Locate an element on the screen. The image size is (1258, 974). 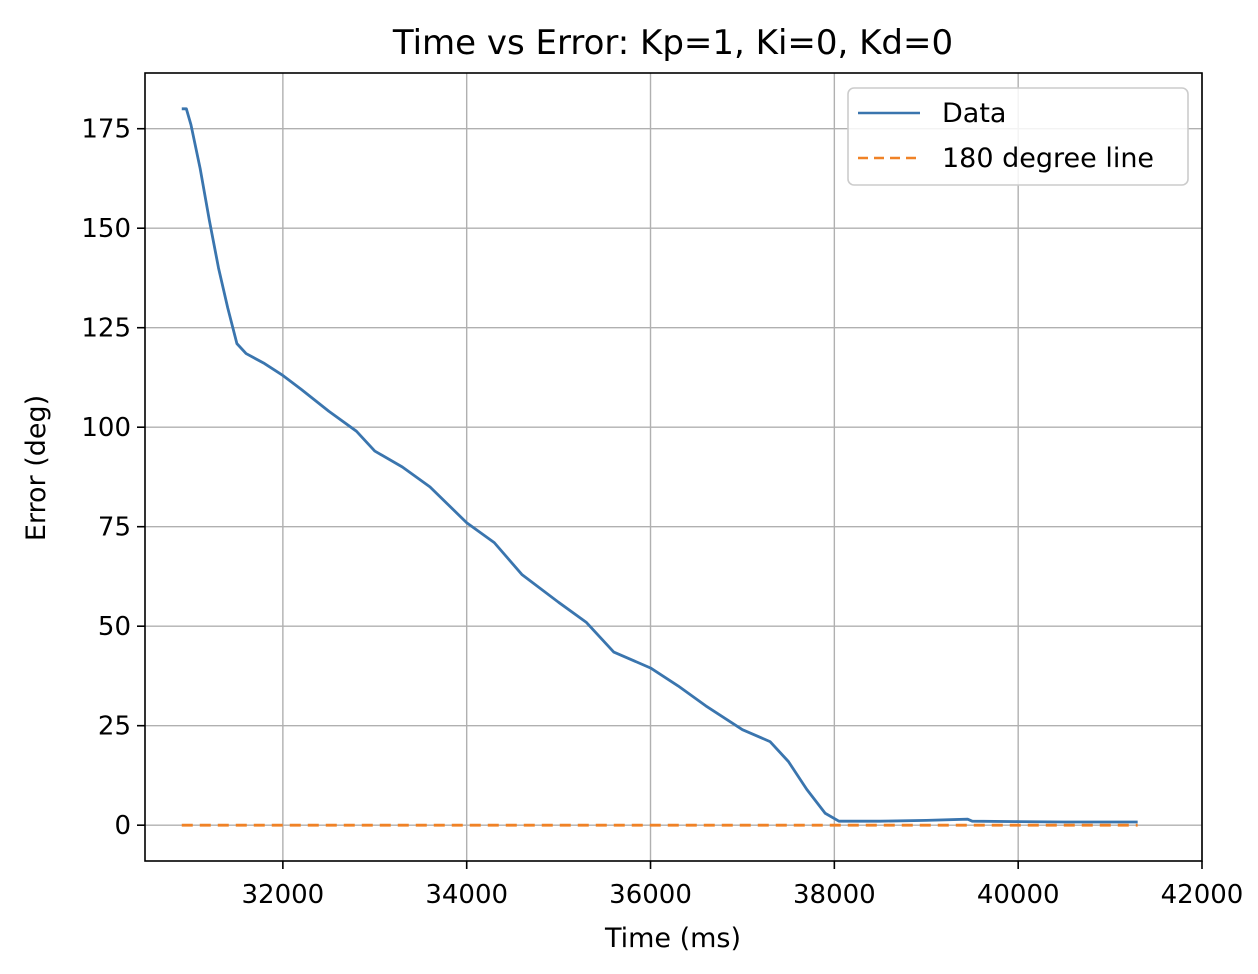
x-tick-label: 32000 is located at coordinates (283, 895).